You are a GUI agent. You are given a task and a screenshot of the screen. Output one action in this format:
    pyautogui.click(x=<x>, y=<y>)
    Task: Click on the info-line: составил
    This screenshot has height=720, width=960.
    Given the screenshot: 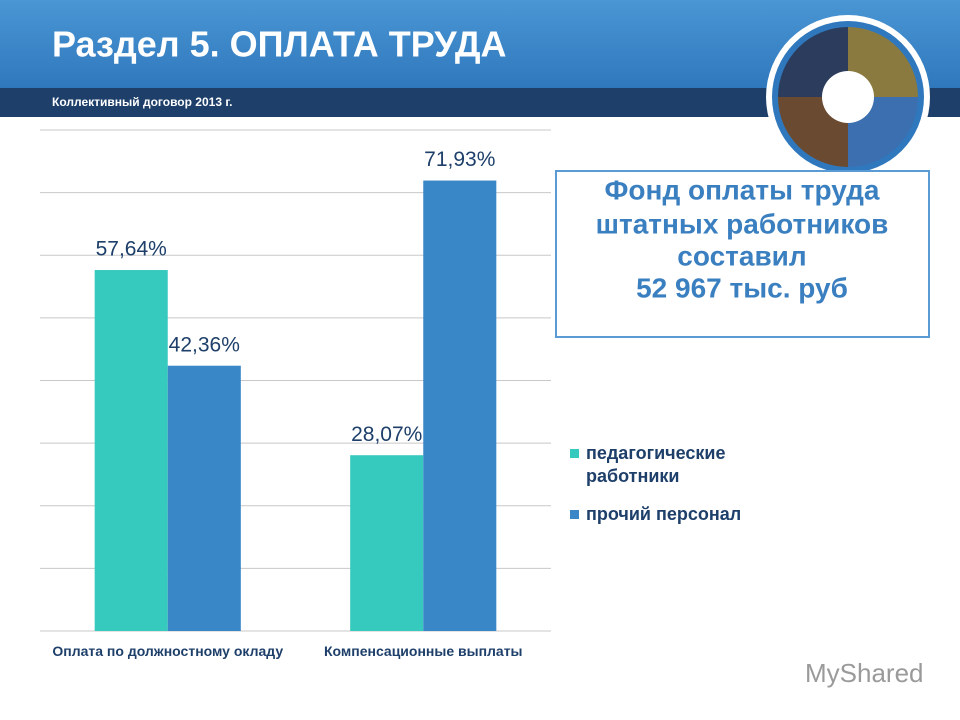 What is the action you would take?
    pyautogui.click(x=741, y=255)
    